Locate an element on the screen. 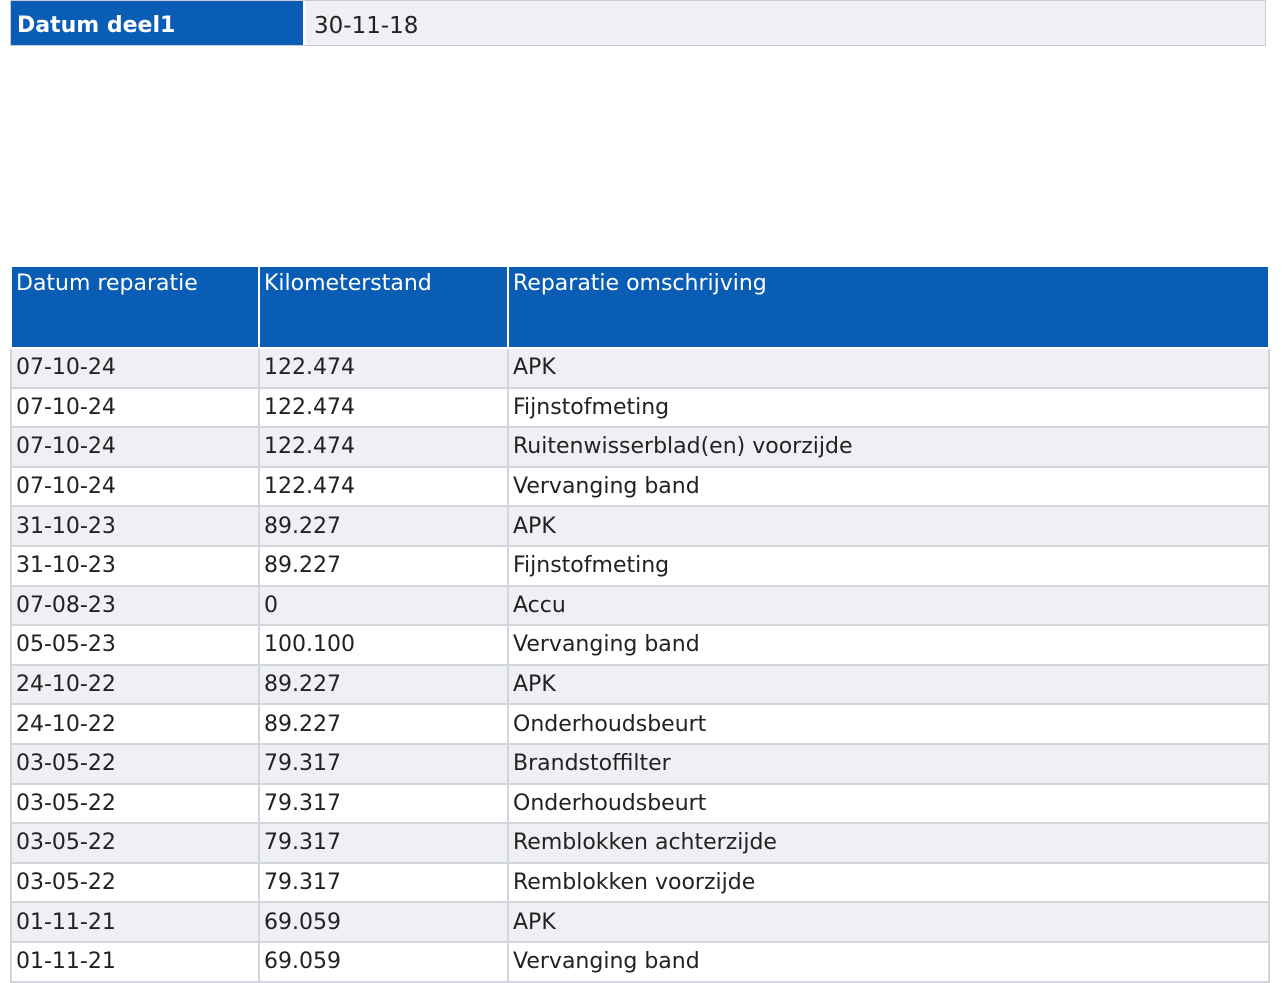  datum-deel1-label: Datum deel1 is located at coordinates (158, 23).